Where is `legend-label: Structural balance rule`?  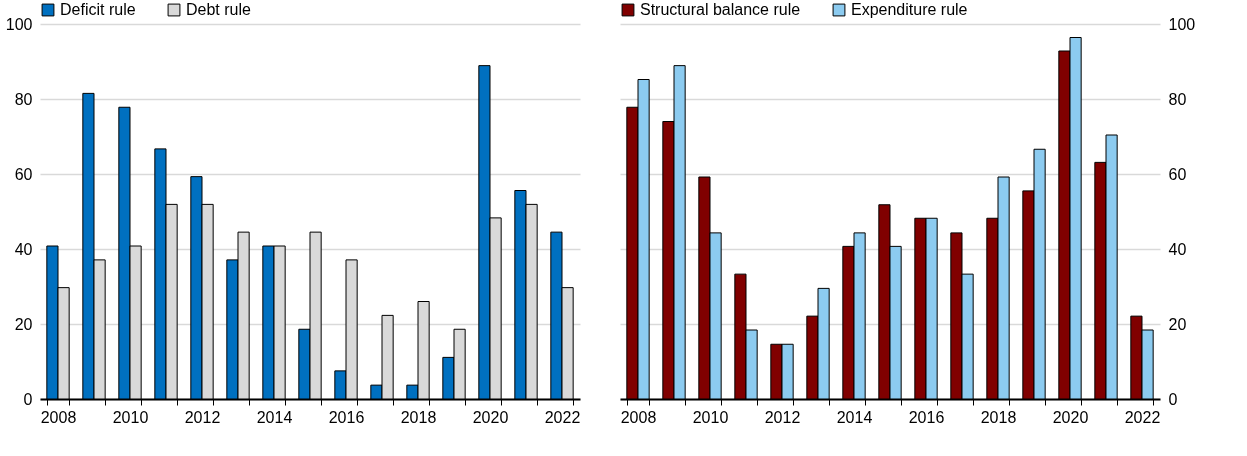 legend-label: Structural balance rule is located at coordinates (720, 9).